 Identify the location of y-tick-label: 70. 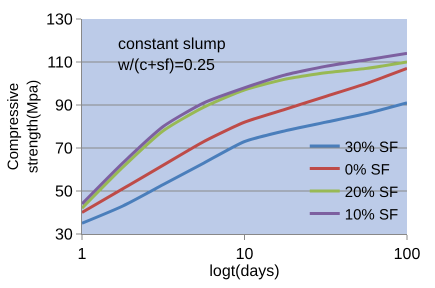
(64, 149).